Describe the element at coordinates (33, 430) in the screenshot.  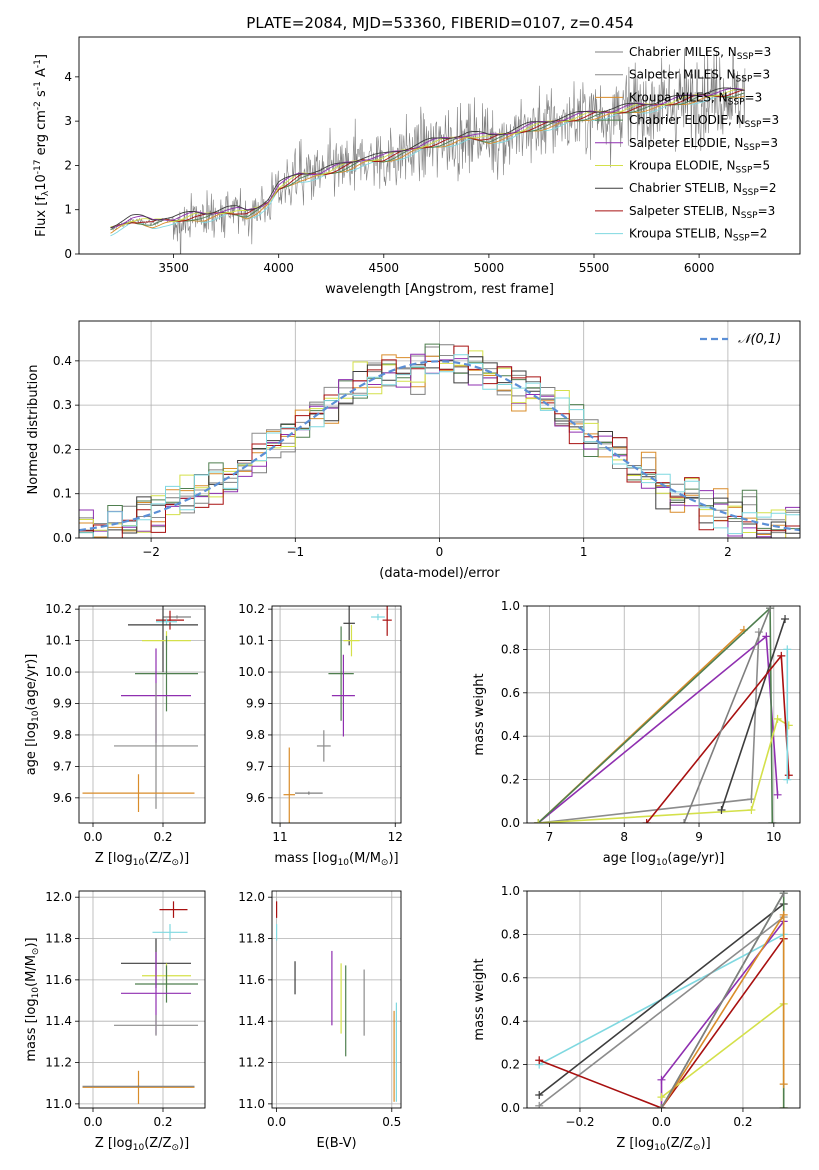
I see `y-axis-label: Normed distribution` at that location.